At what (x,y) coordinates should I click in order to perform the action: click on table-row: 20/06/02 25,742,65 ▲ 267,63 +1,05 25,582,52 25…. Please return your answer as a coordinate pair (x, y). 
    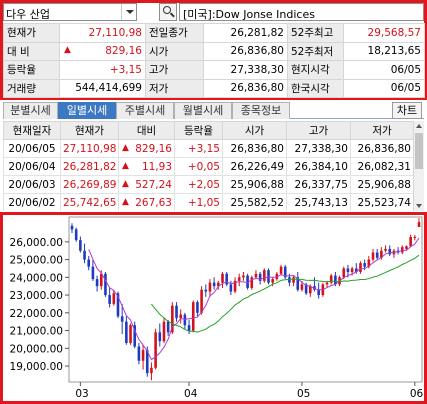
    Looking at the image, I should click on (208, 202).